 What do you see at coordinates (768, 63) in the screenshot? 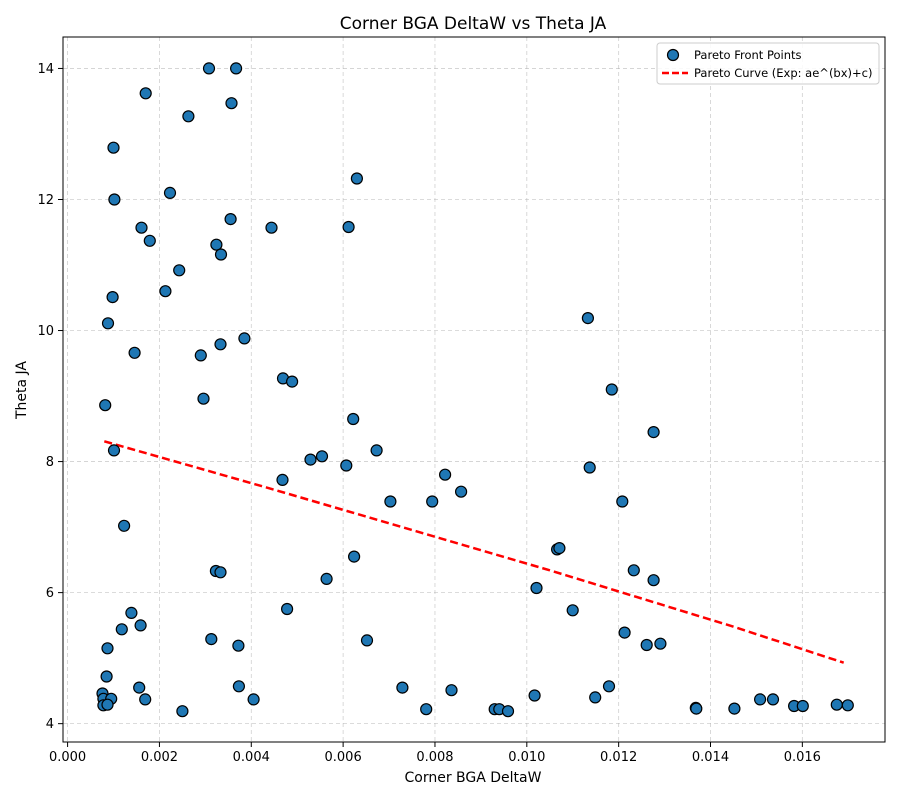
I see `legend-box` at bounding box center [768, 63].